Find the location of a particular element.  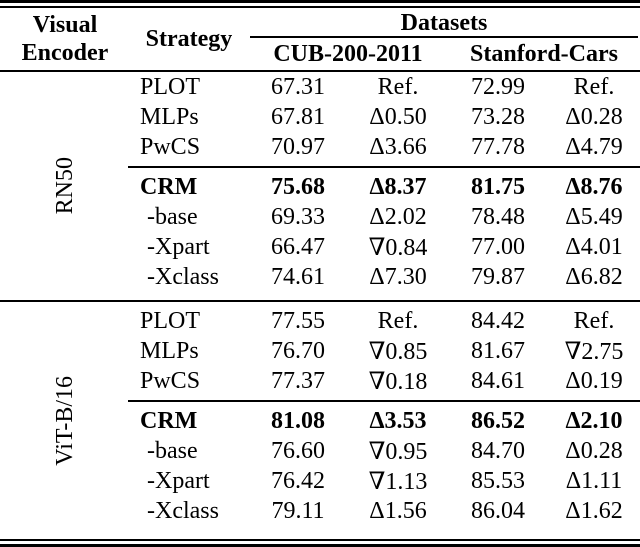

cub-acc-cell: 76.70 is located at coordinates (298, 350).